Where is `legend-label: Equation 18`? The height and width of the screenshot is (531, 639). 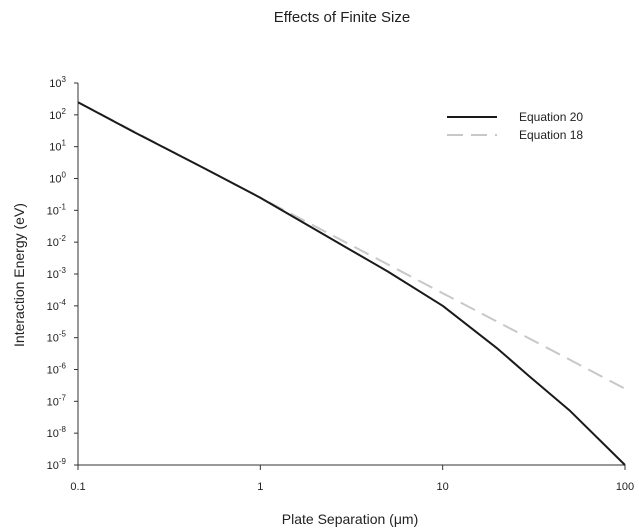
legend-label: Equation 18 is located at coordinates (551, 135).